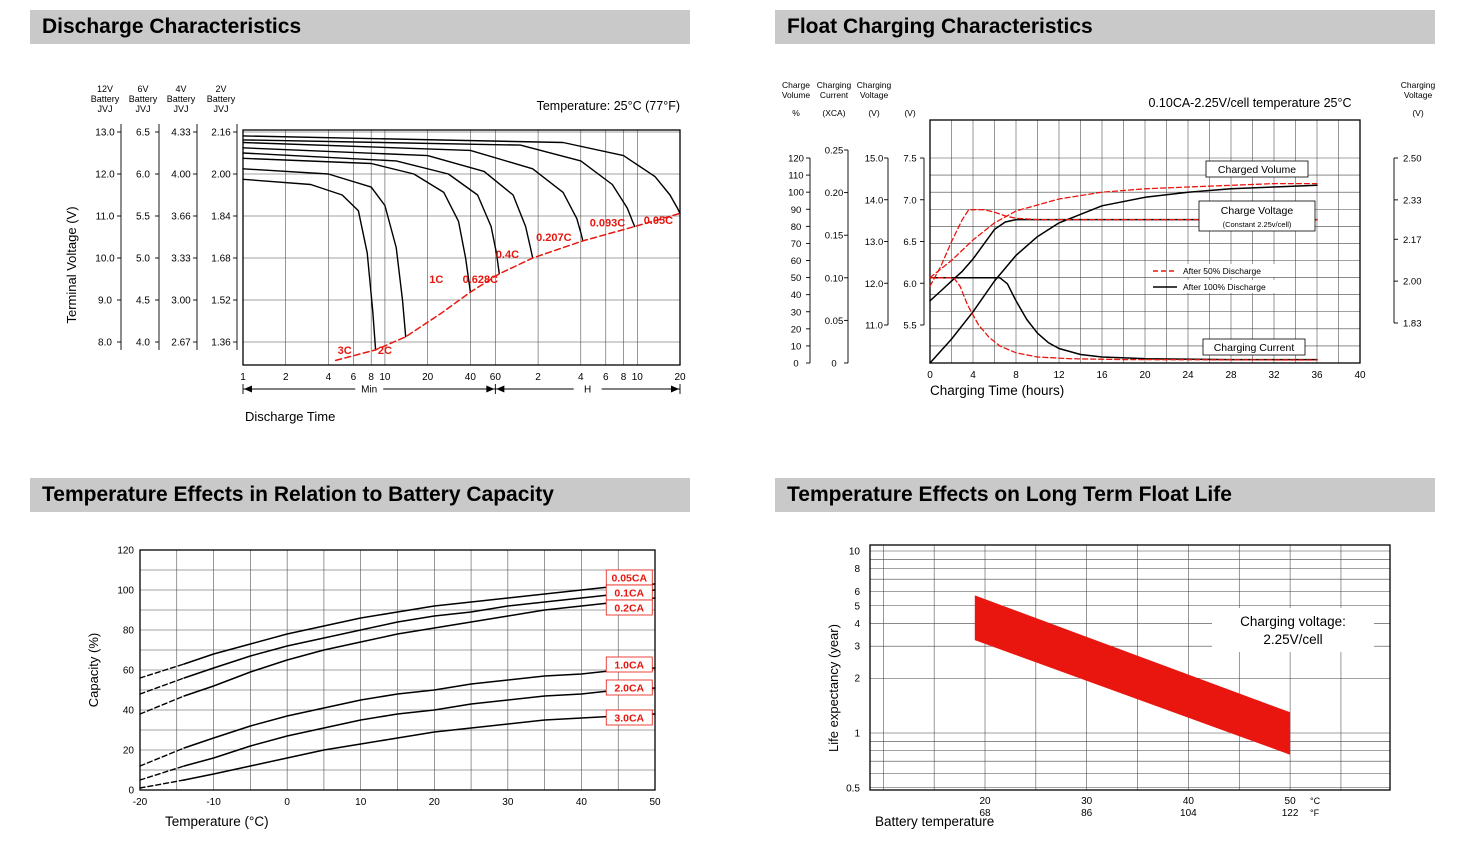 The height and width of the screenshot is (856, 1477). Describe the element at coordinates (217, 821) in the screenshot. I see `svg-text: Temperature (°C)` at that location.